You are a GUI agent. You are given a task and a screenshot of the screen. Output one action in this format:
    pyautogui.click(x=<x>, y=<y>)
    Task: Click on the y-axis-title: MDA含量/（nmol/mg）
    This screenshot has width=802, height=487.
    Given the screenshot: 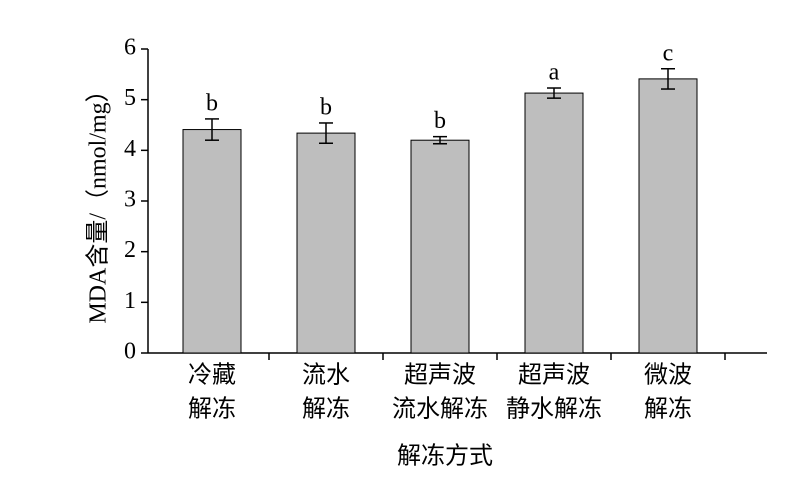 What is the action you would take?
    pyautogui.click(x=98, y=200)
    